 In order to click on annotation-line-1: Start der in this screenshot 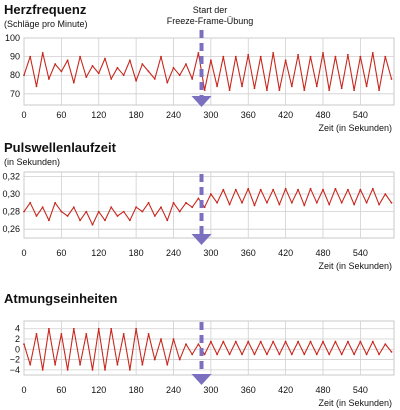, I will do `click(210, 10)`.